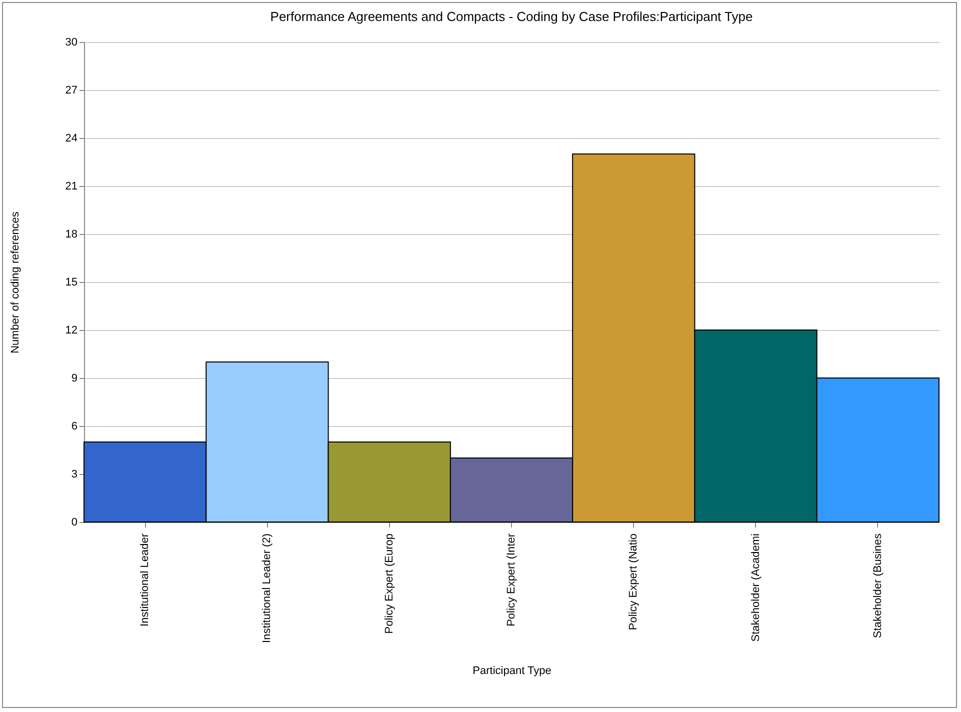 The image size is (961, 712). I want to click on x-tick-label: Policy Expert (Inter, so click(512, 579).